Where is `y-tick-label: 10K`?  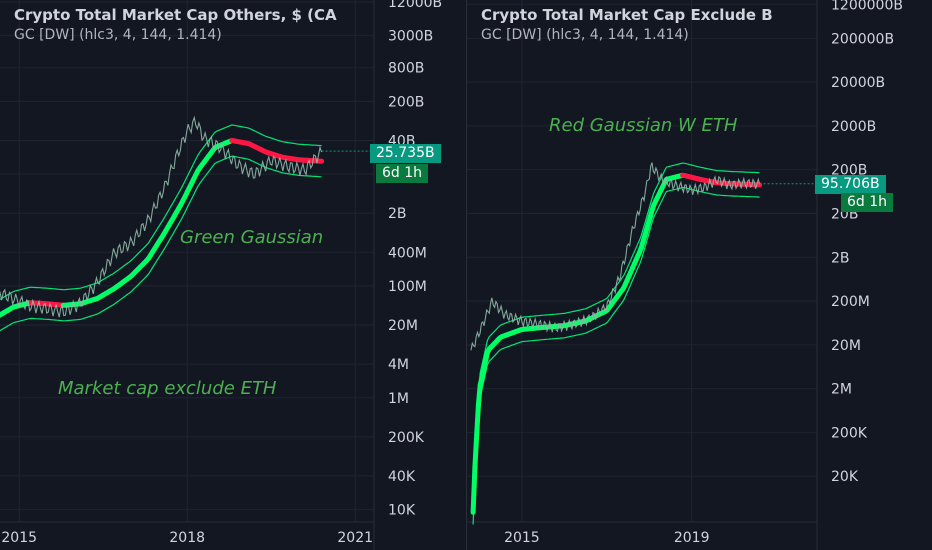
y-tick-label: 10K is located at coordinates (402, 511).